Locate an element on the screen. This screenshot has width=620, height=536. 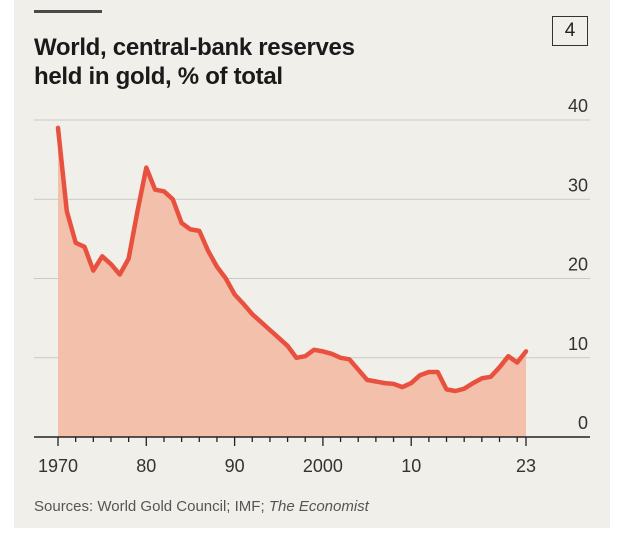
x-tick-label-1990: 90 is located at coordinates (235, 466).